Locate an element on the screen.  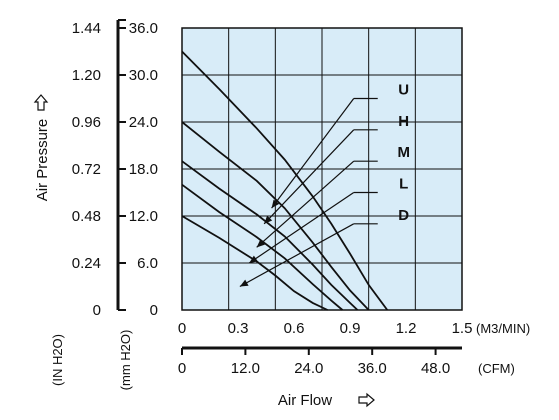
y-primary-unit: (mm H2O) is located at coordinates (125, 360).